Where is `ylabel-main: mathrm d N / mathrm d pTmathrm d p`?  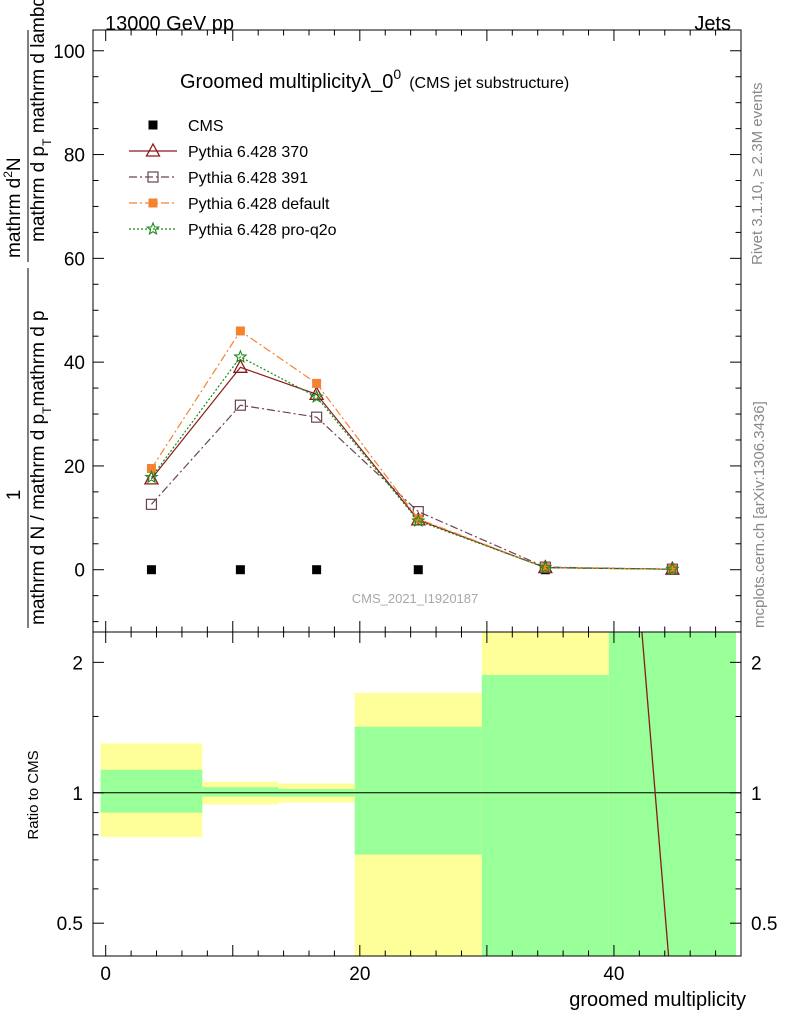
ylabel-main: mathrm d N / mathrm d pTmathrm d p is located at coordinates (41, 467).